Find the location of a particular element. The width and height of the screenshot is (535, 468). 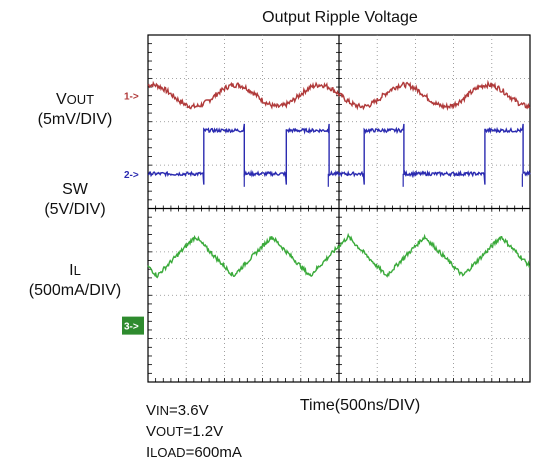

x-axis-label: Time(500ns/DIV) is located at coordinates (360, 405).